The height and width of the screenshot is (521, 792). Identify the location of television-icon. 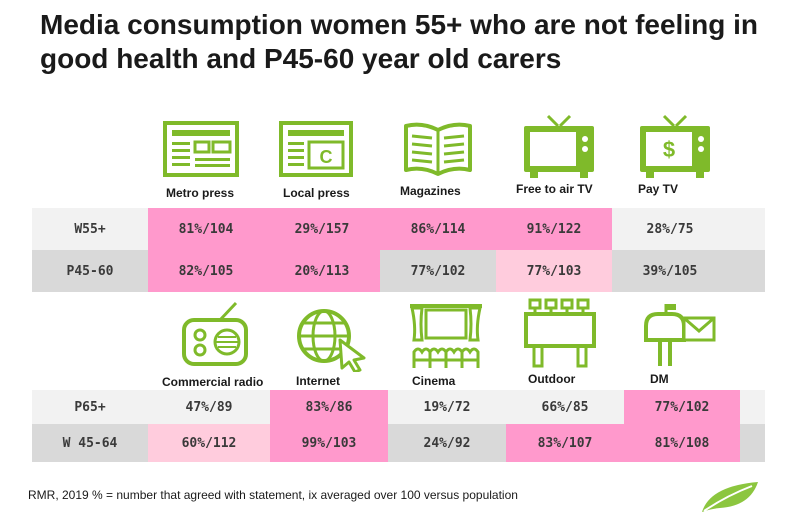
(559, 146).